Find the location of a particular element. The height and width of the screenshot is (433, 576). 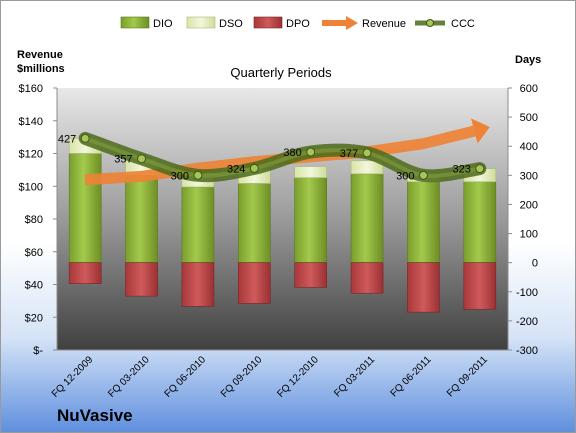

legend-label: DPO is located at coordinates (298, 24).